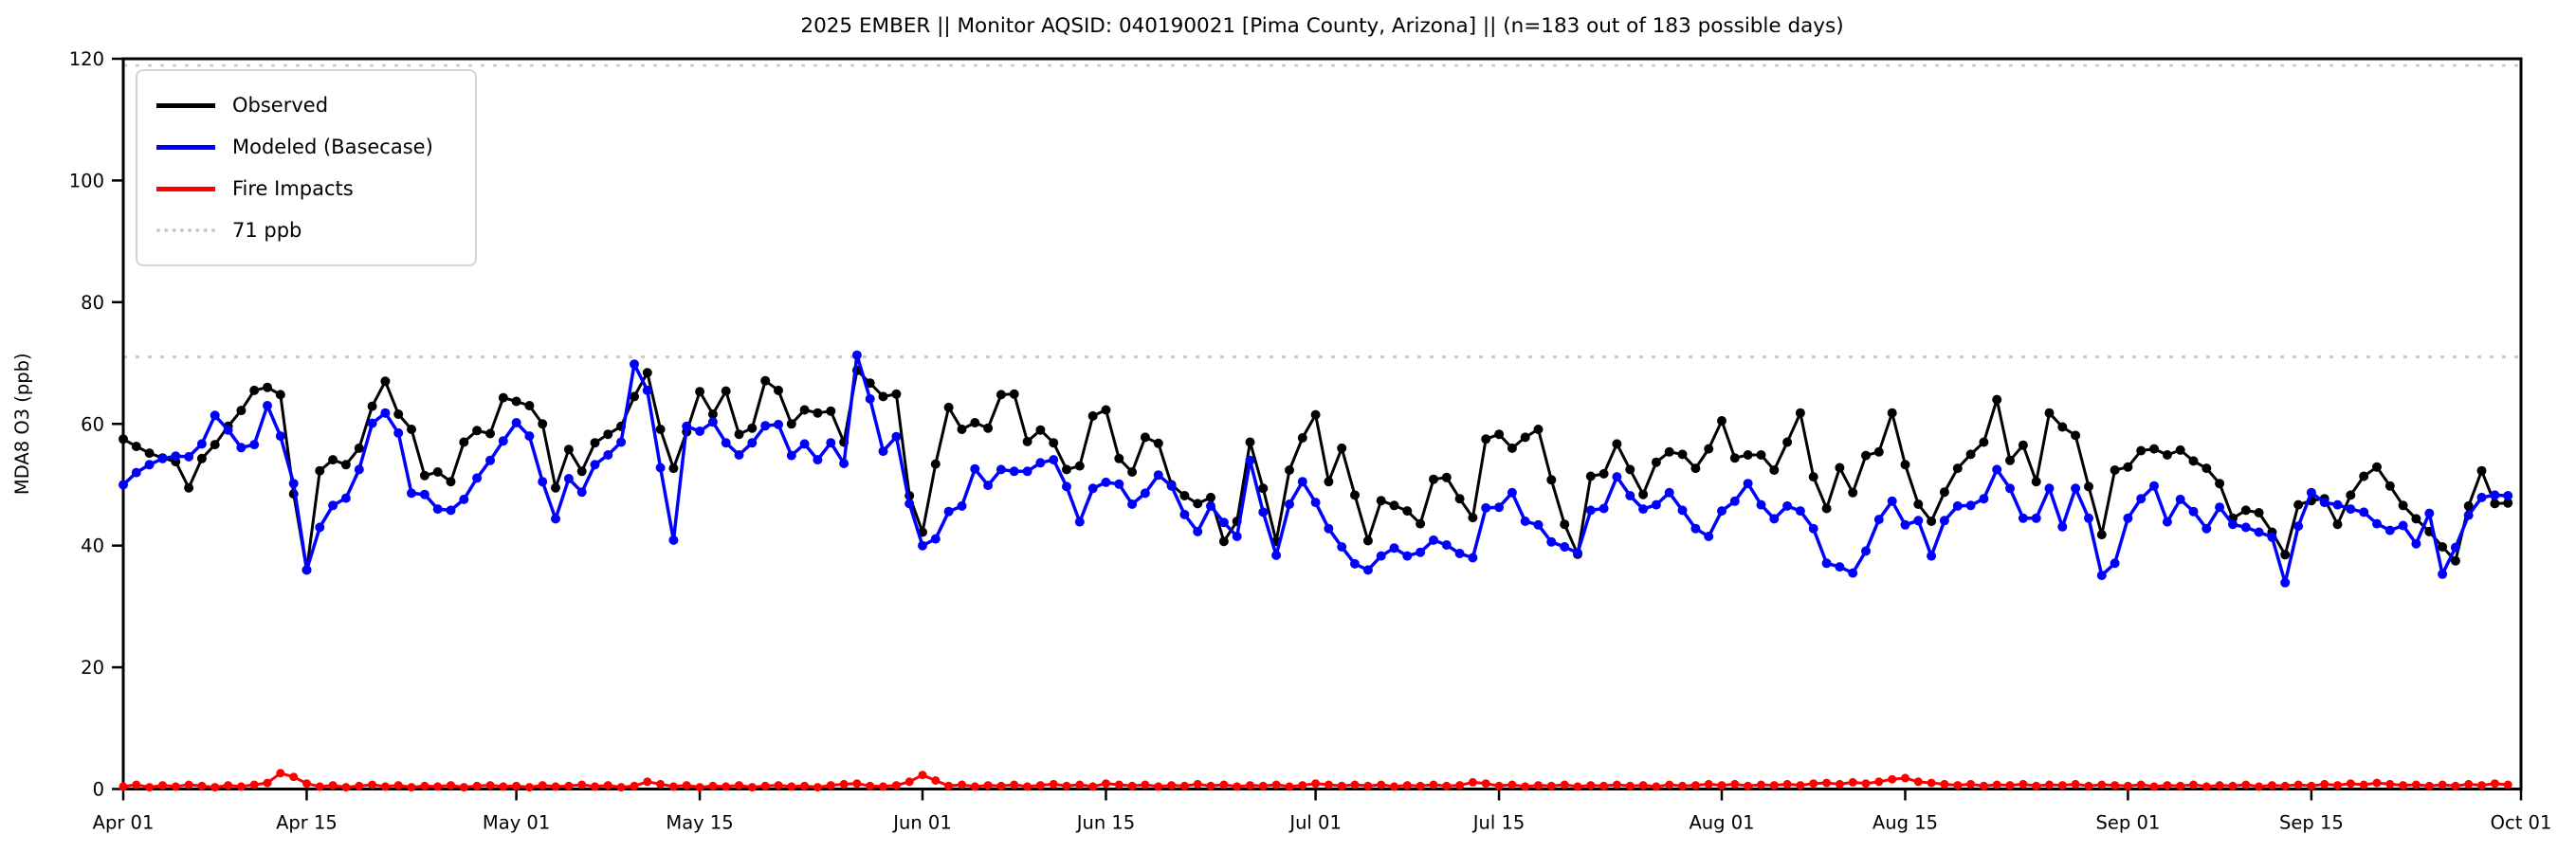  Describe the element at coordinates (92, 668) in the screenshot. I see `y-tick-label: 20` at that location.